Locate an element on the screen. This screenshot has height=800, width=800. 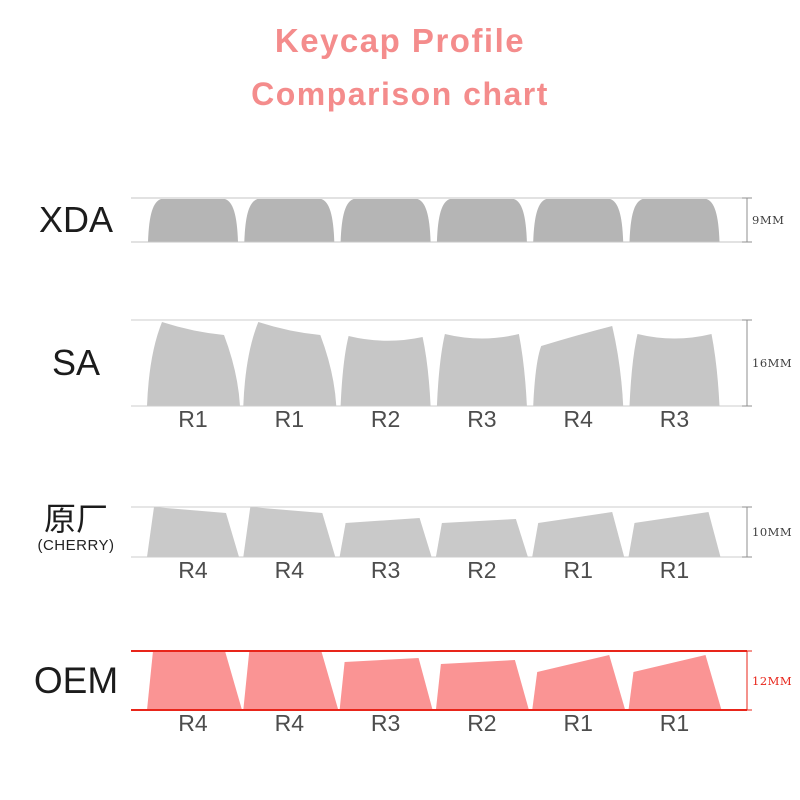
row-label-oem-5: R1 is located at coordinates (674, 723).